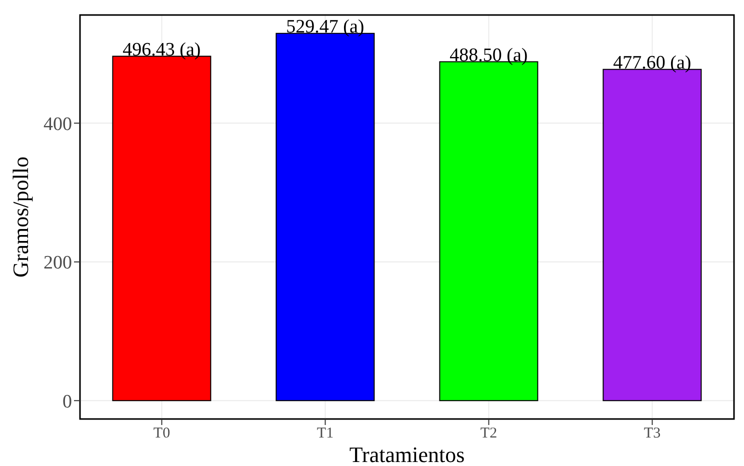 This screenshot has height=466, width=744. Describe the element at coordinates (407, 454) in the screenshot. I see `x-axis-title: Tratamientos` at that location.